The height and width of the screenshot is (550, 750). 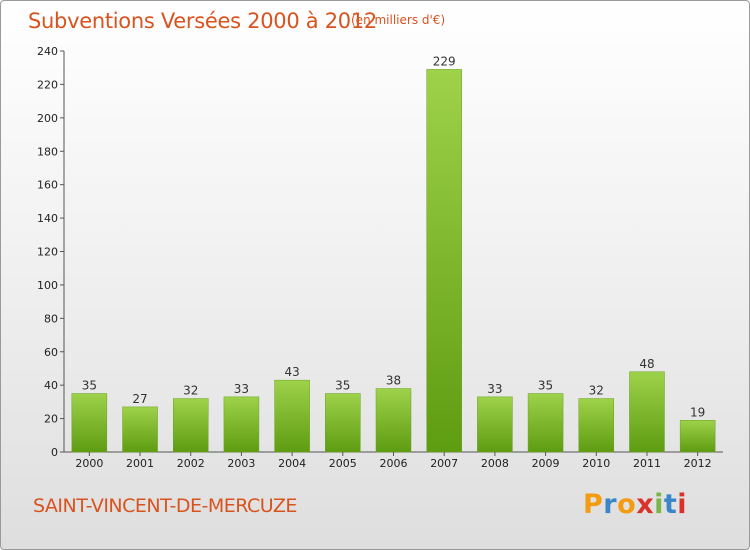 What do you see at coordinates (47, 252) in the screenshot?
I see `y-tick-label: 120` at bounding box center [47, 252].